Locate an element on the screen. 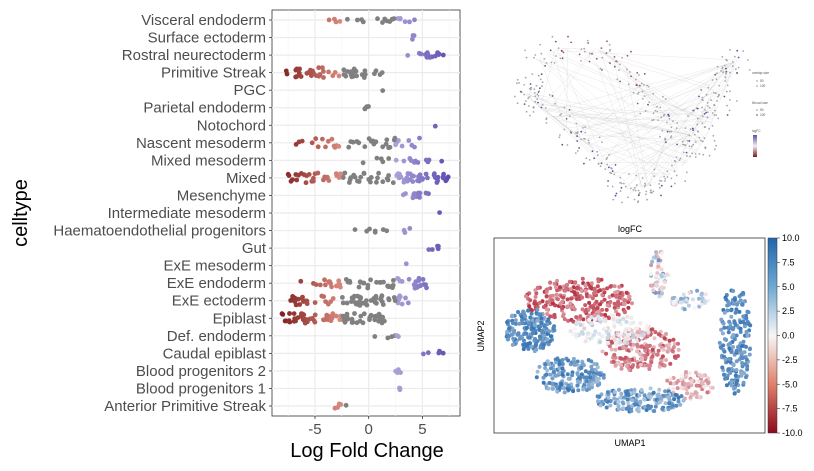 Image resolution: width=814 pixels, height=471 pixels. legend-title-nhood: Nhood size is located at coordinates (760, 103).